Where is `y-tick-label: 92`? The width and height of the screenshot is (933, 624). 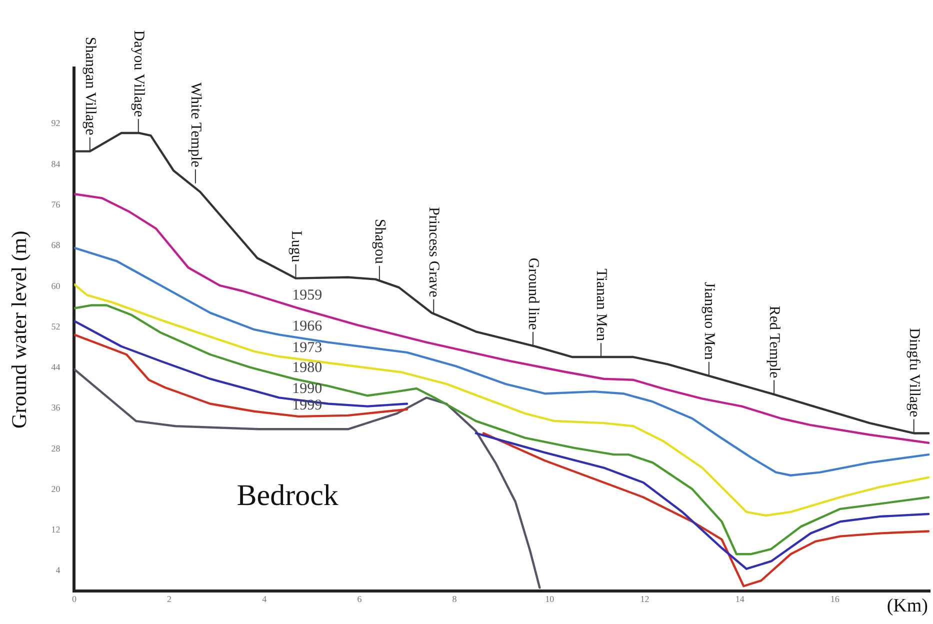
y-tick-label: 92 is located at coordinates (55, 123).